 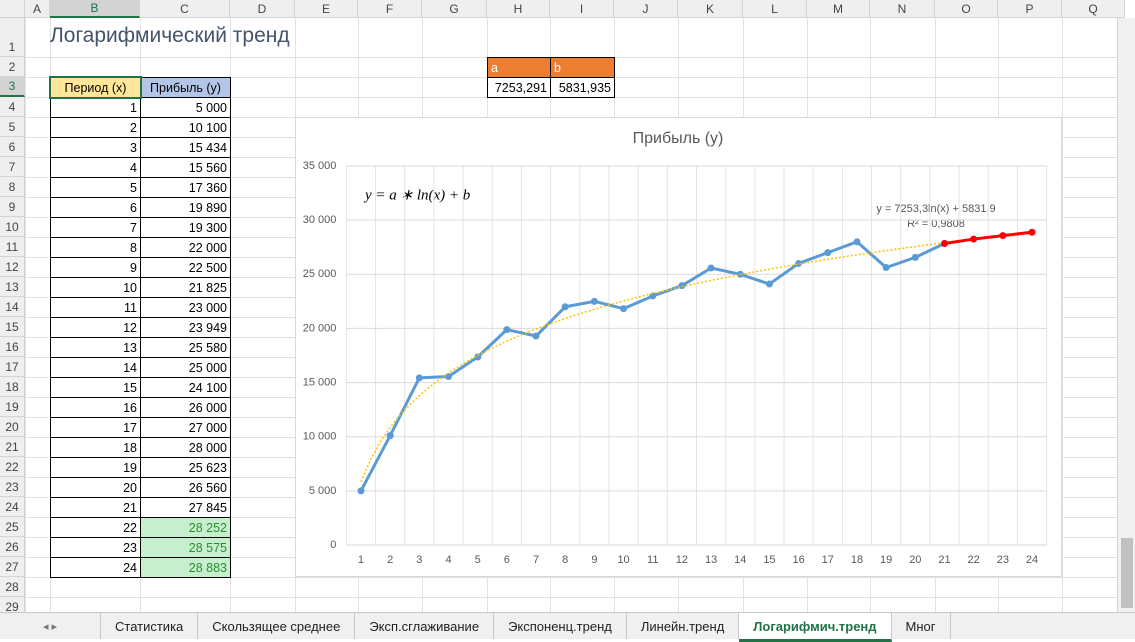 I want to click on row-header: 13, so click(x=12, y=287).